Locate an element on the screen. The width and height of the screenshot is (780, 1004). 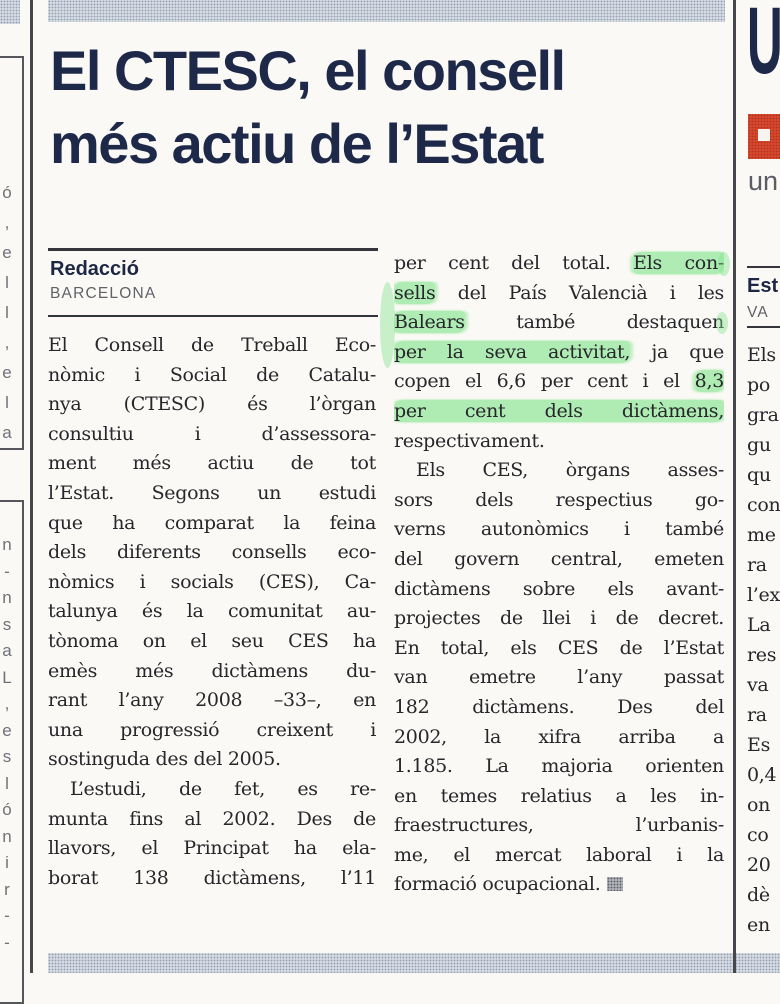
text-segment: del País Valencià i les is located at coordinates (579, 292).